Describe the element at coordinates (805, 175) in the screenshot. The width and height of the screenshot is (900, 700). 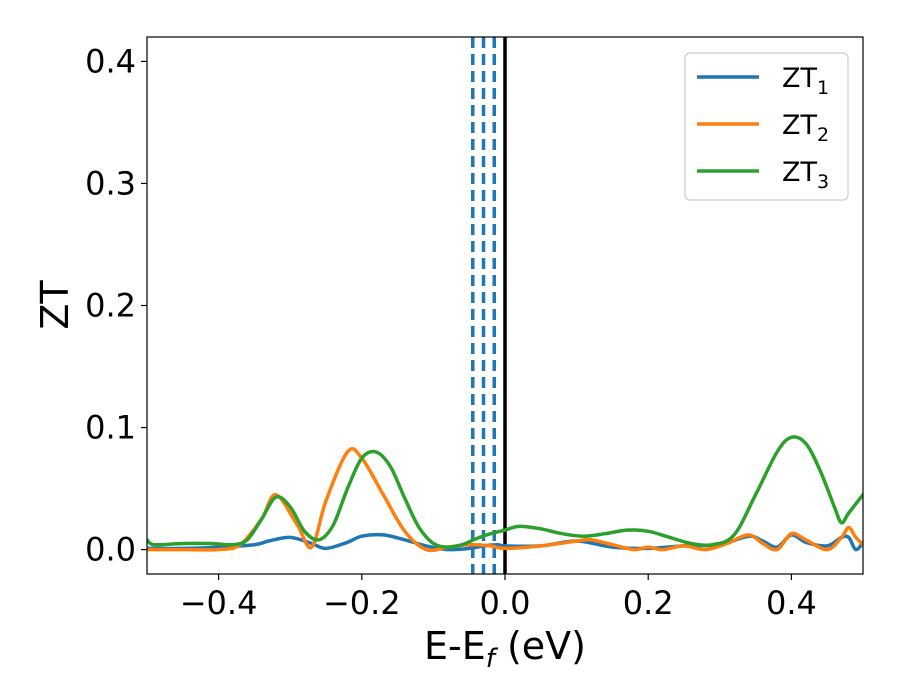
I see `legend-label-zt3: ZT3` at that location.